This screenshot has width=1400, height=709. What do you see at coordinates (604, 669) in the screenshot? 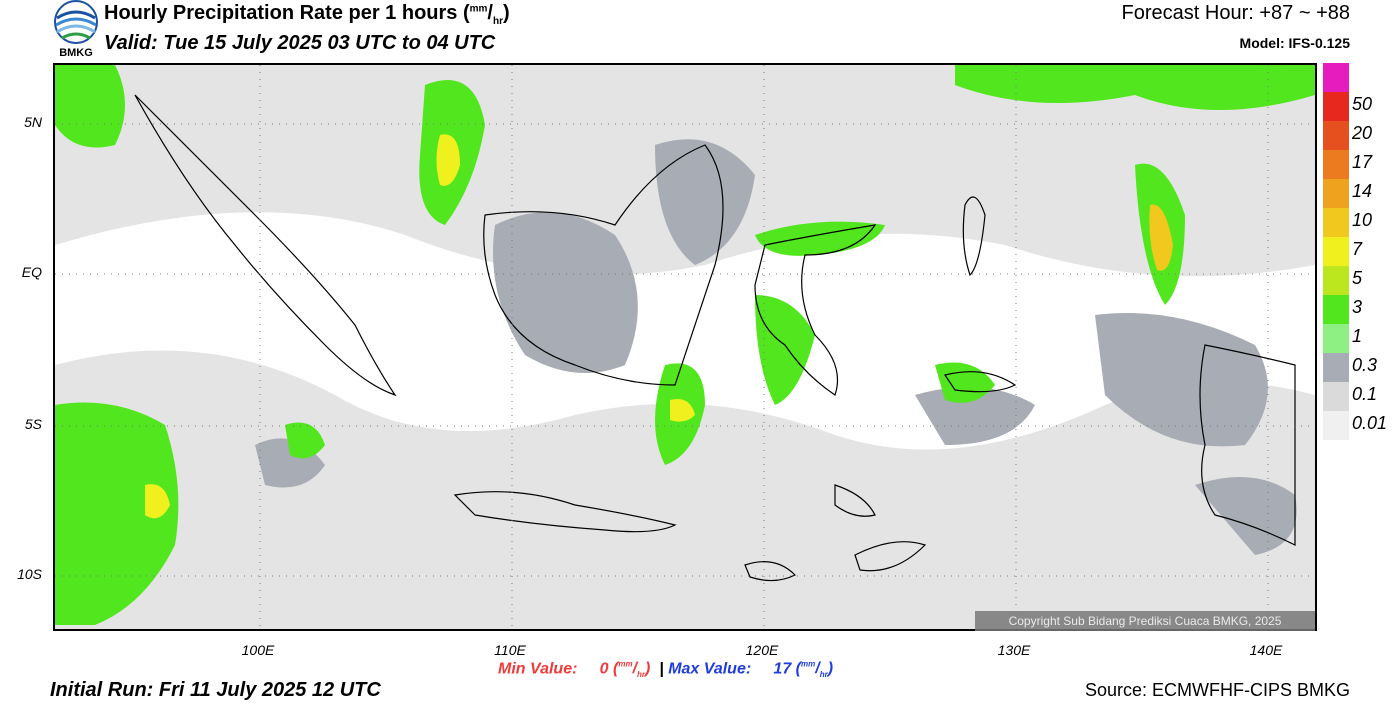
I see `min-value: 0` at bounding box center [604, 669].